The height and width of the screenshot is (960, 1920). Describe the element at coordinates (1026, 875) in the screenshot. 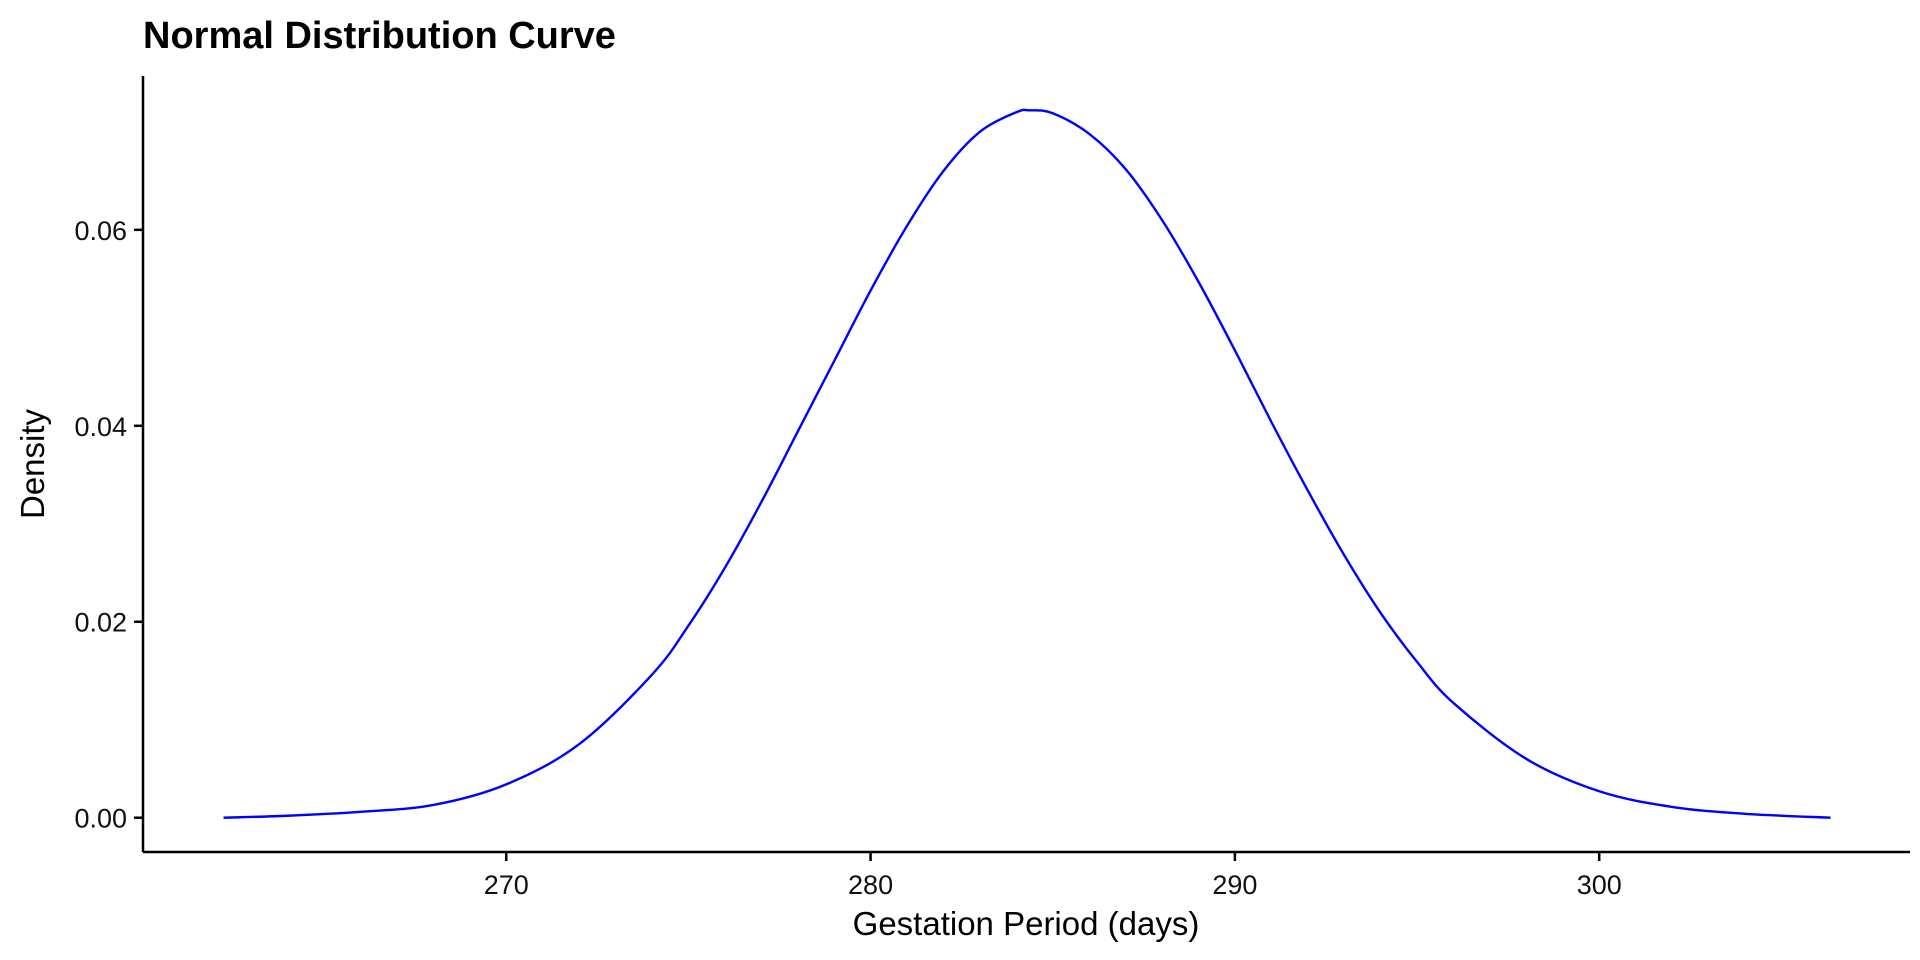

I see `x-axis: 270 280 290 300` at that location.